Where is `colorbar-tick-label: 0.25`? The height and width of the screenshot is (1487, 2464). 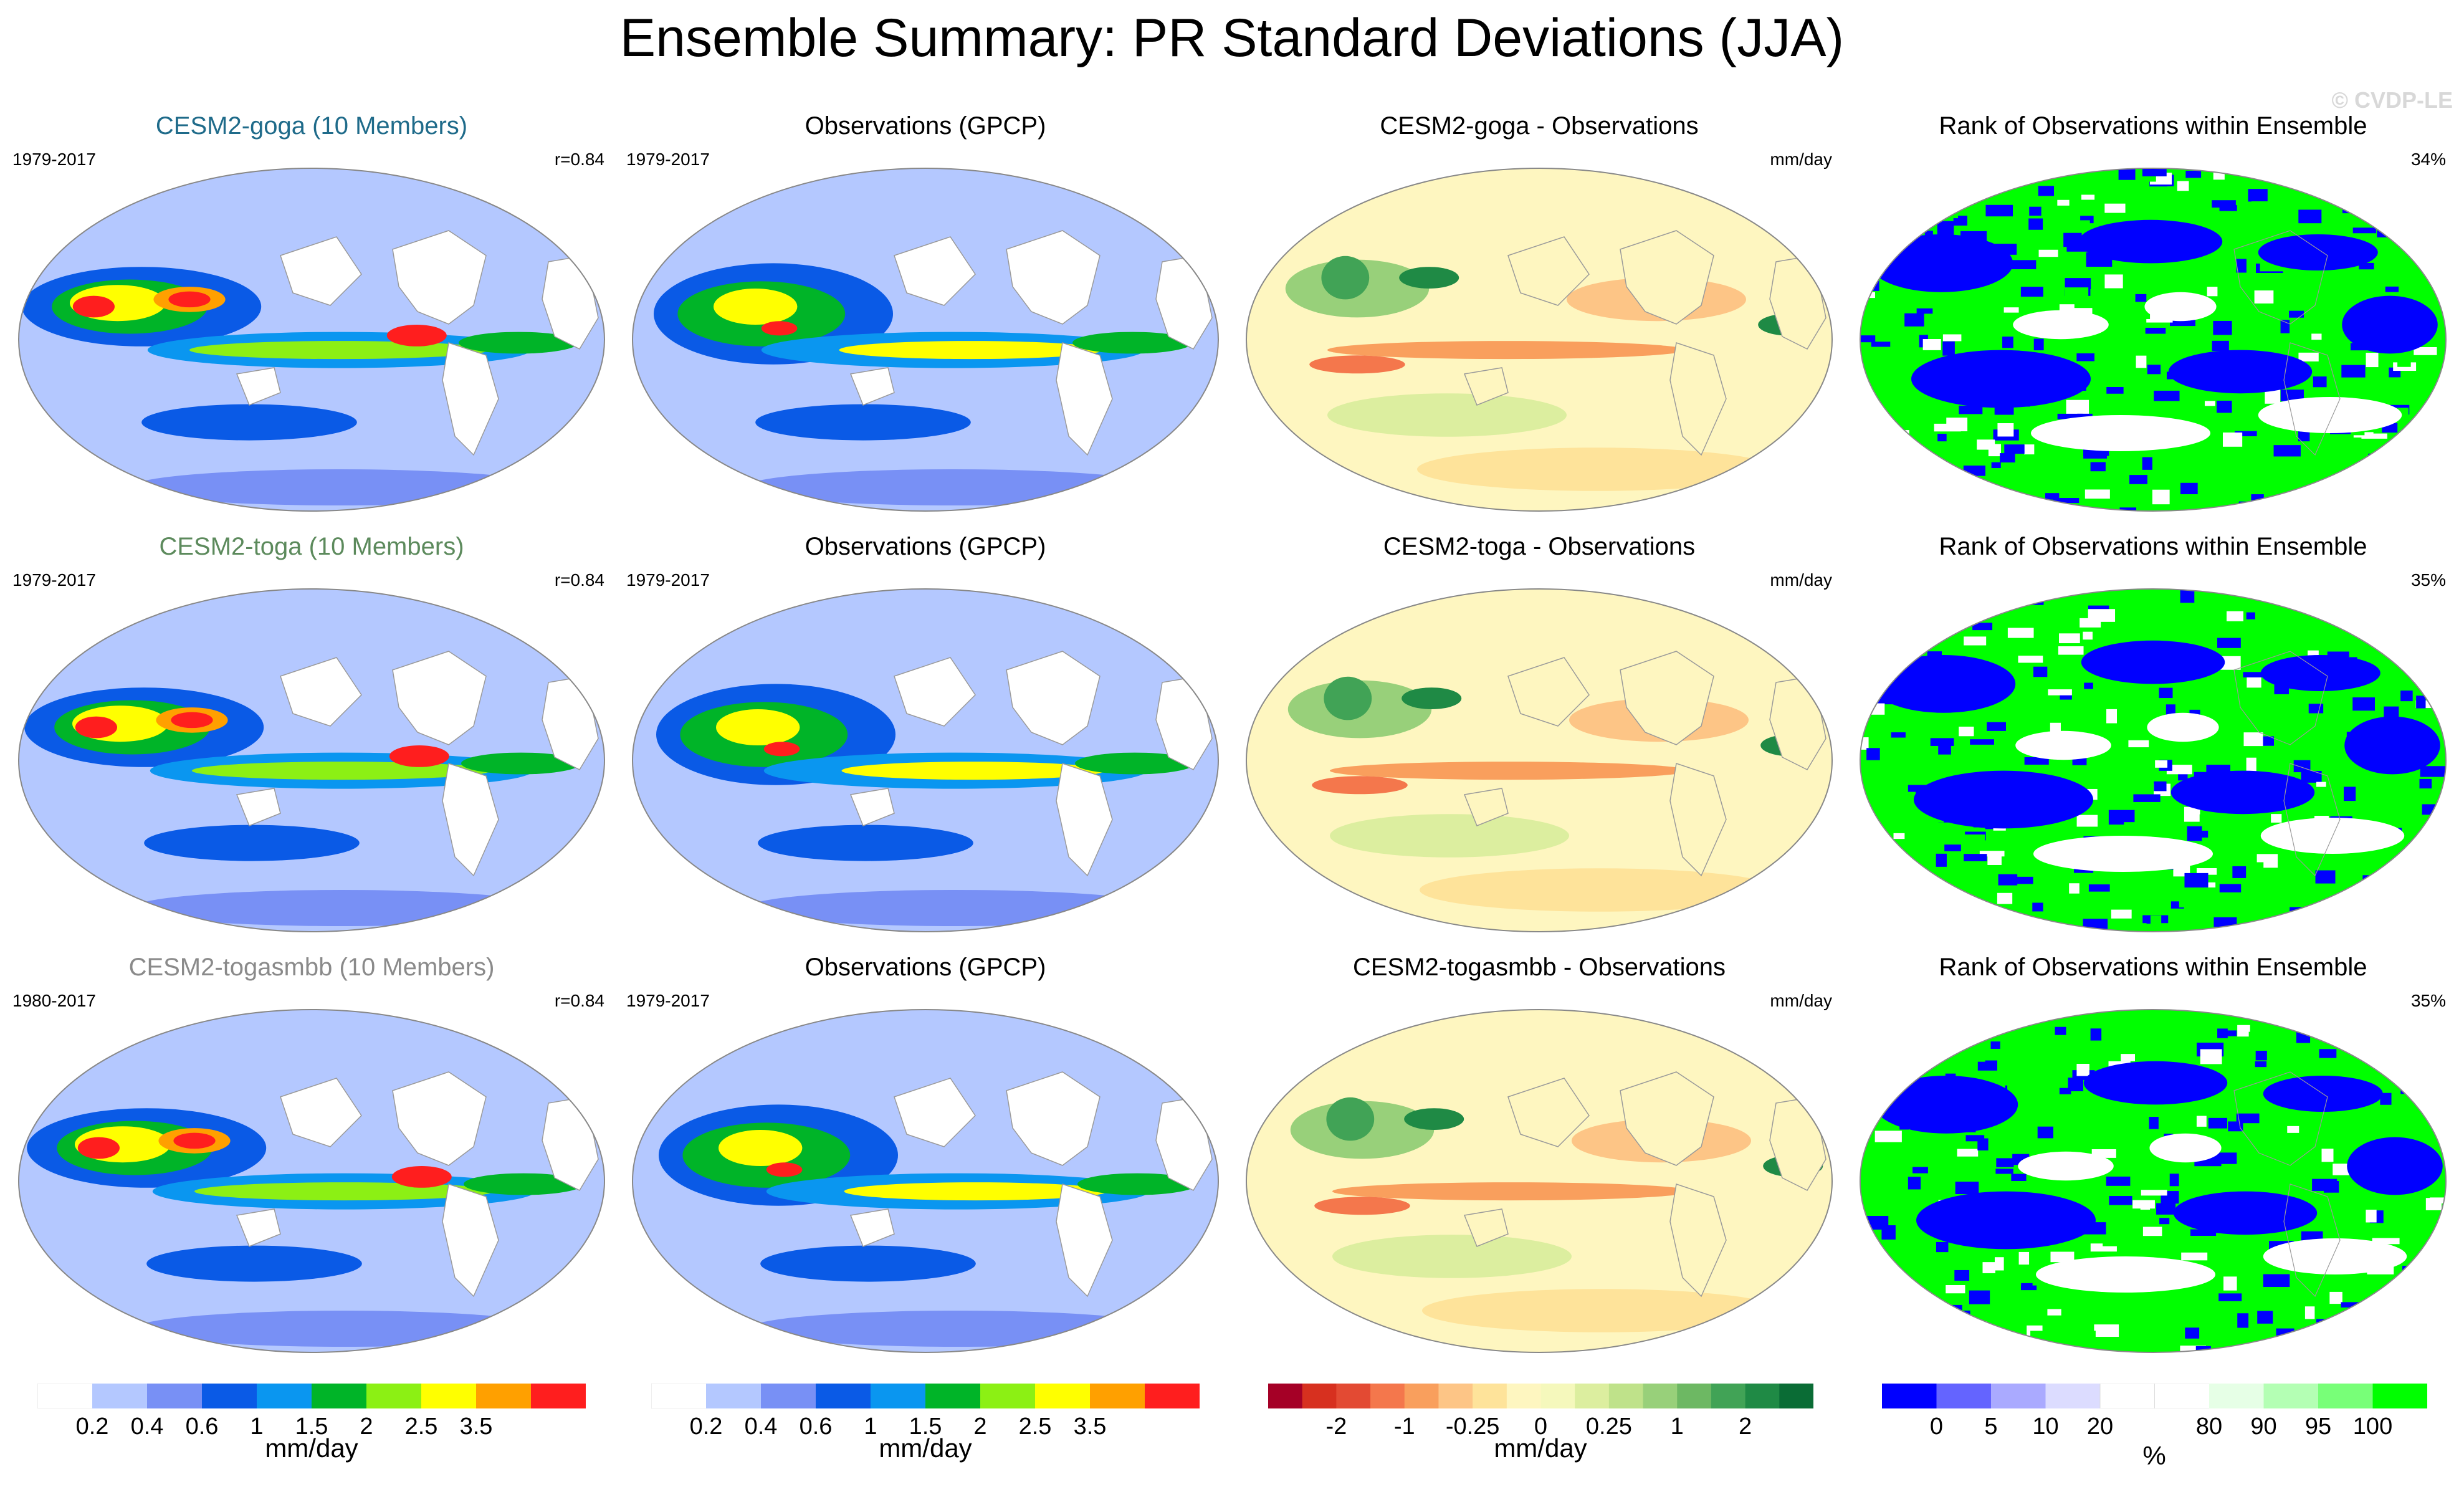 colorbar-tick-label: 0.25 is located at coordinates (1608, 1426).